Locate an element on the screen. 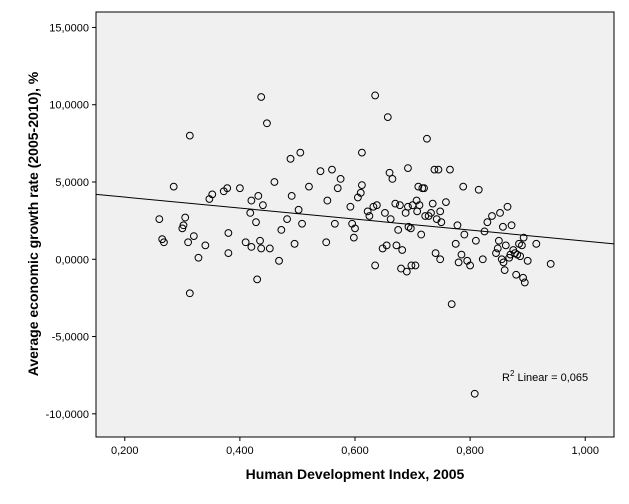 This screenshot has height=504, width=629. x-tick-label: 0,200 is located at coordinates (125, 451).